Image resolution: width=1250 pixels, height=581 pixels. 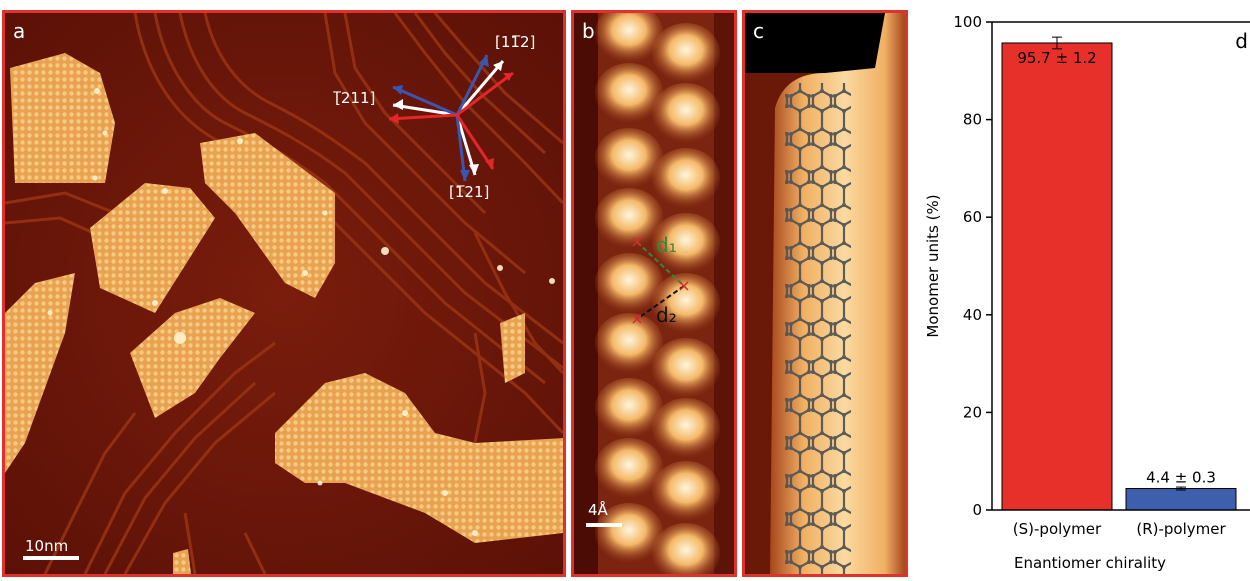 I want to click on polymer-model-panel: c, so click(x=825, y=293).